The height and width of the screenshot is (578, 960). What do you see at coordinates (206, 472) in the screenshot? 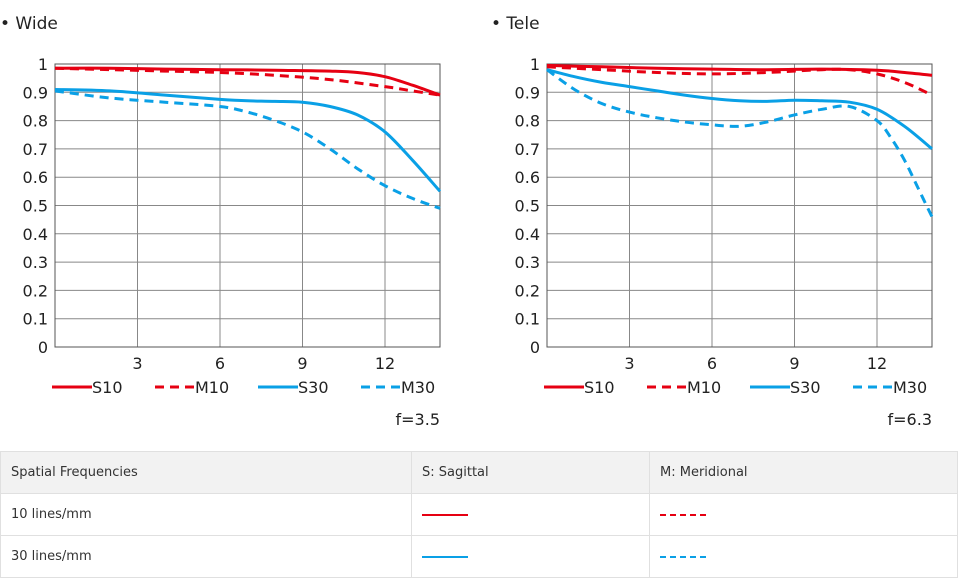
I see `table-header-spatial-frequencies: Spatial Frequencies` at bounding box center [206, 472].